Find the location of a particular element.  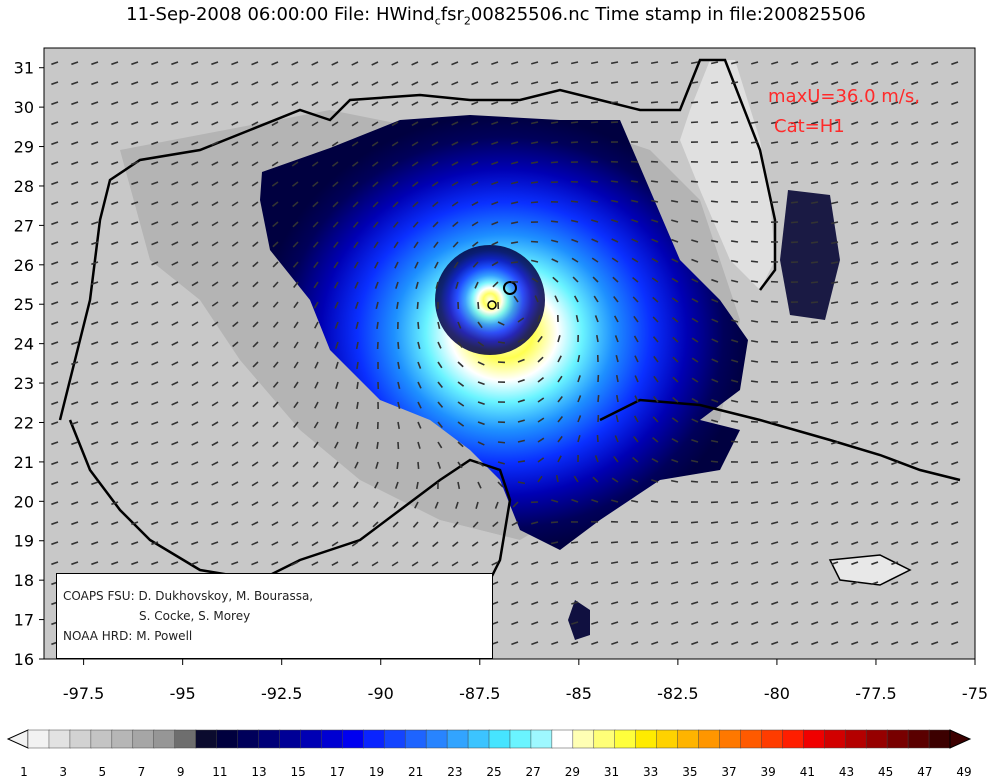

y-tick-label: 24 is located at coordinates (24, 344).